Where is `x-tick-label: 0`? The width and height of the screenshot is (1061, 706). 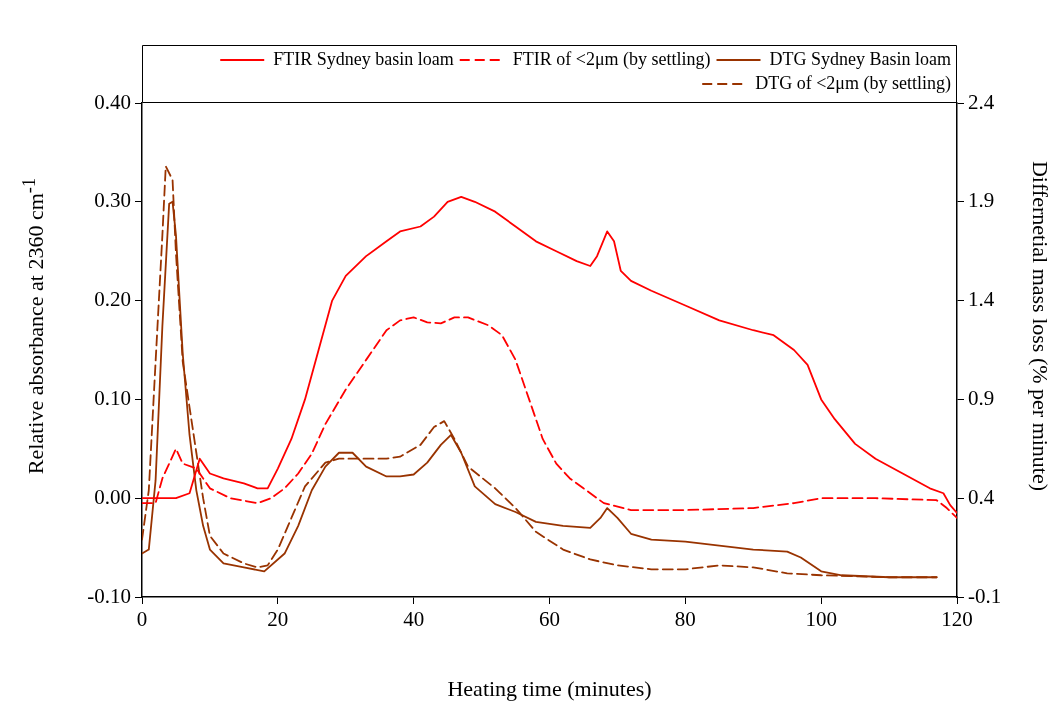 x-tick-label: 0 is located at coordinates (142, 619).